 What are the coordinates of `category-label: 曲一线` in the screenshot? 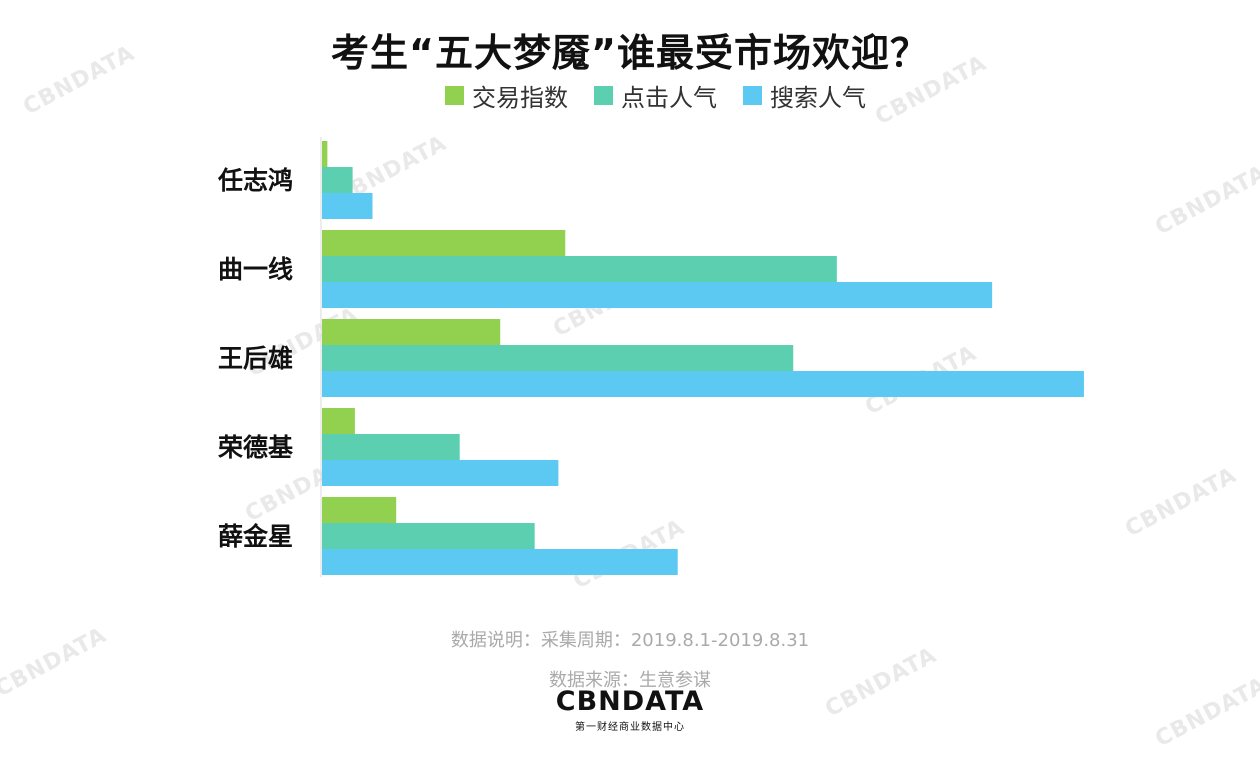 It's located at (255, 269).